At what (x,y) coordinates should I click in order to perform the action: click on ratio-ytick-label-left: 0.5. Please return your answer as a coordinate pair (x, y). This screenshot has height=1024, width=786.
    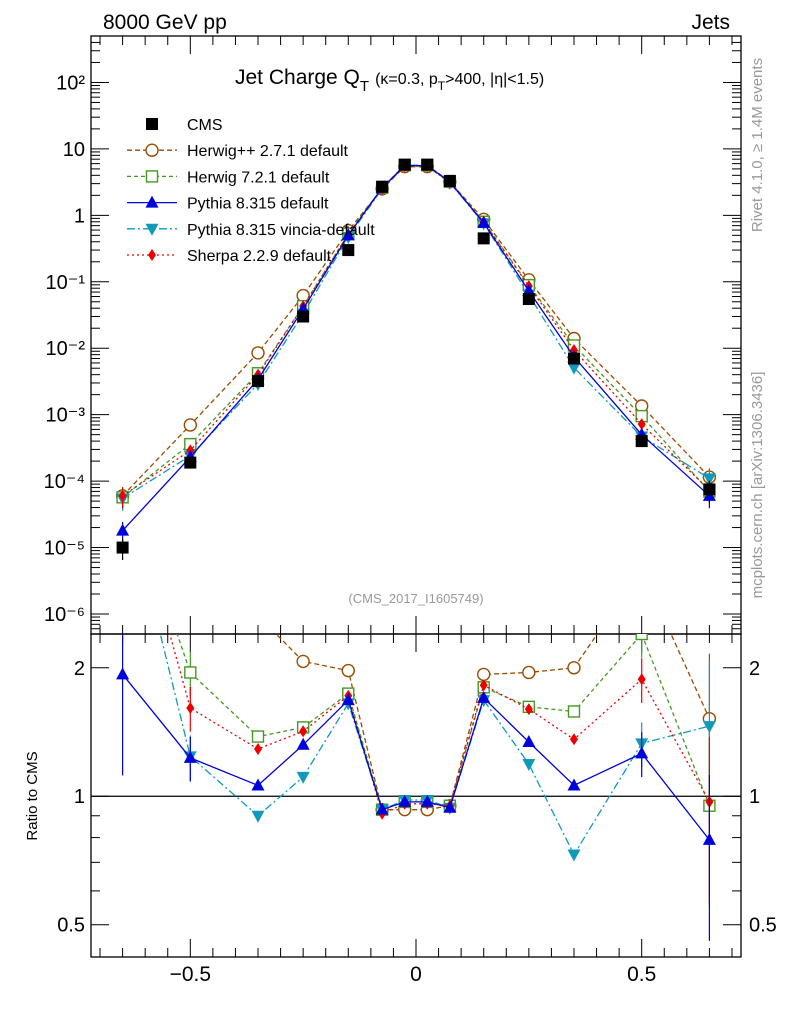
    Looking at the image, I should click on (71, 926).